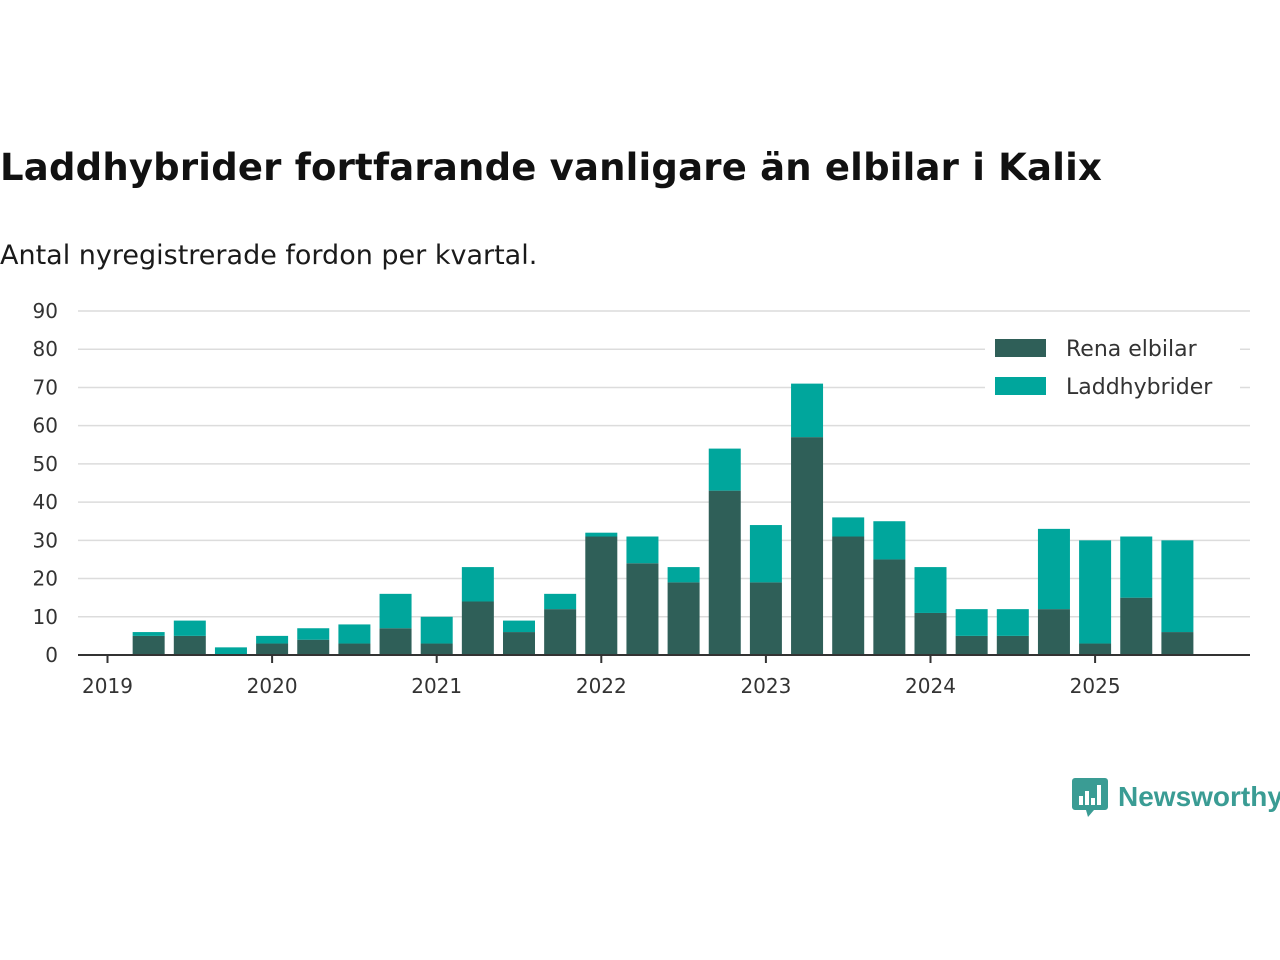 The width and height of the screenshot is (1280, 960). What do you see at coordinates (1139, 387) in the screenshot?
I see `legend-label: Laddhybrider` at bounding box center [1139, 387].